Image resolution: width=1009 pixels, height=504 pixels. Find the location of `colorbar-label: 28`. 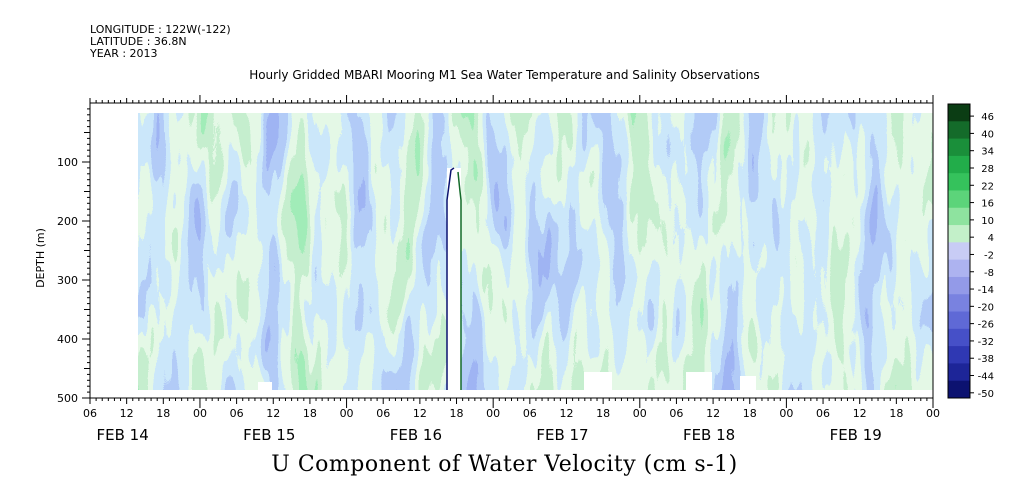

colorbar-label: 28 is located at coordinates (987, 169).